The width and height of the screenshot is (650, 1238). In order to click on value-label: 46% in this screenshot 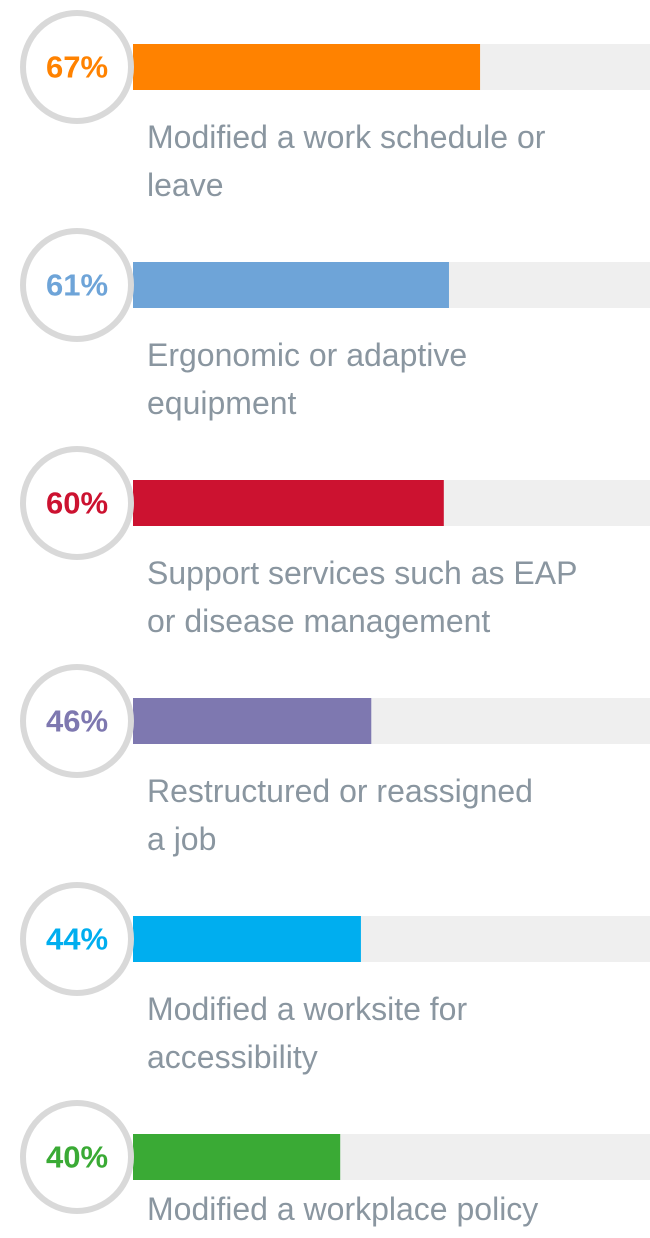, I will do `click(77, 721)`.